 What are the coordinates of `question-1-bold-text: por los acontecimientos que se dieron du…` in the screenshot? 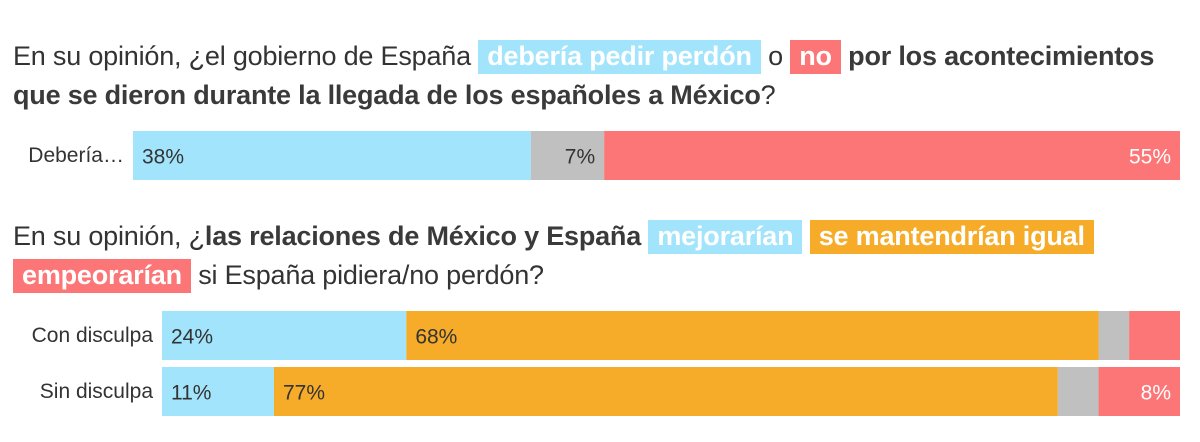 It's located at (584, 75).